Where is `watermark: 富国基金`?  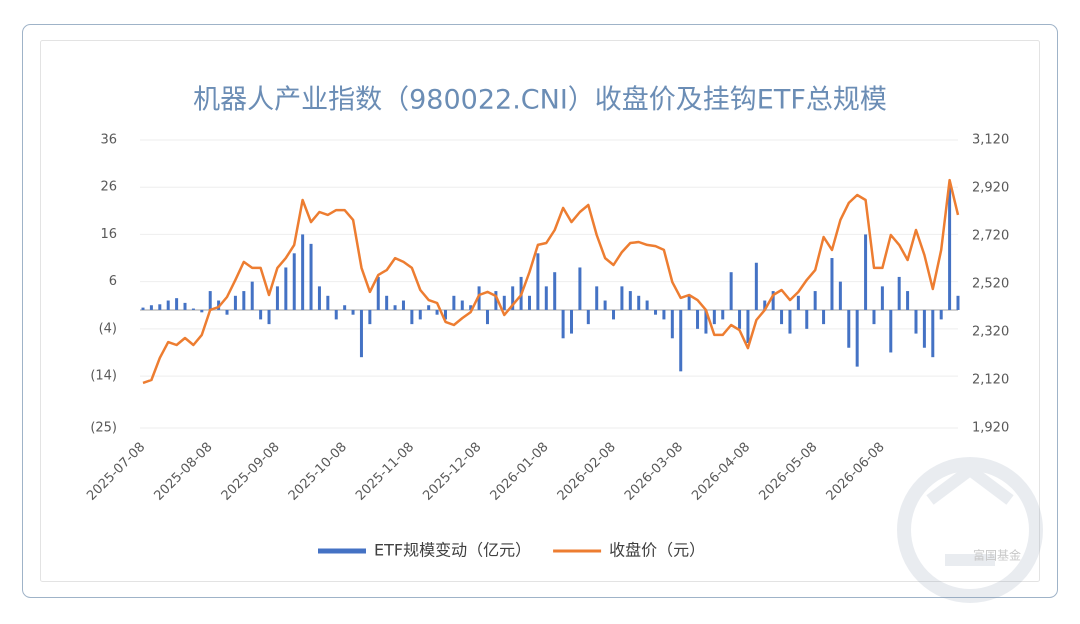
watermark: 富国基金 is located at coordinates (997, 555).